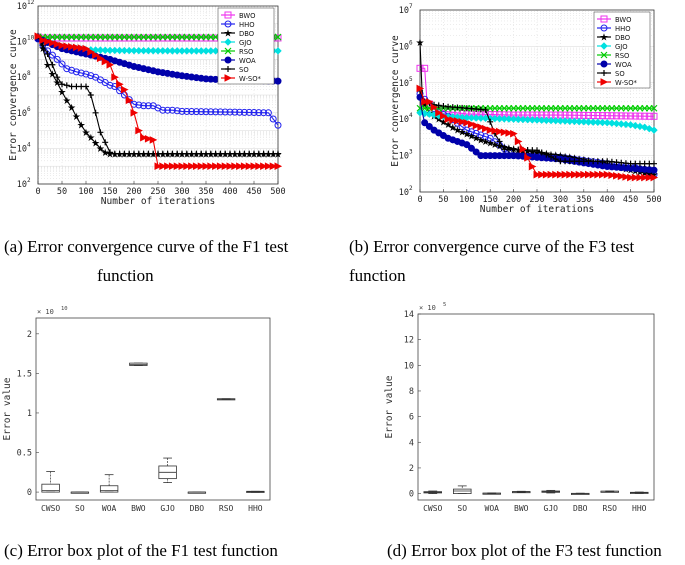 The height and width of the screenshot is (565, 685). What do you see at coordinates (45, 312) in the screenshot?
I see `axis-exponent-label: × 10` at bounding box center [45, 312].